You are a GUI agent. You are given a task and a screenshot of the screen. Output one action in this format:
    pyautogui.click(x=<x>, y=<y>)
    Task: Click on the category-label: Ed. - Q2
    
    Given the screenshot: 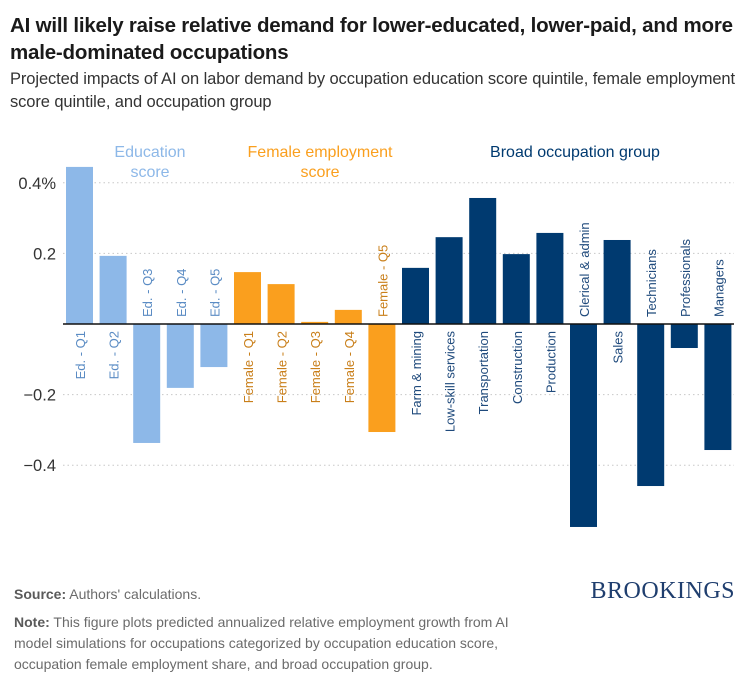 What is the action you would take?
    pyautogui.click(x=114, y=355)
    